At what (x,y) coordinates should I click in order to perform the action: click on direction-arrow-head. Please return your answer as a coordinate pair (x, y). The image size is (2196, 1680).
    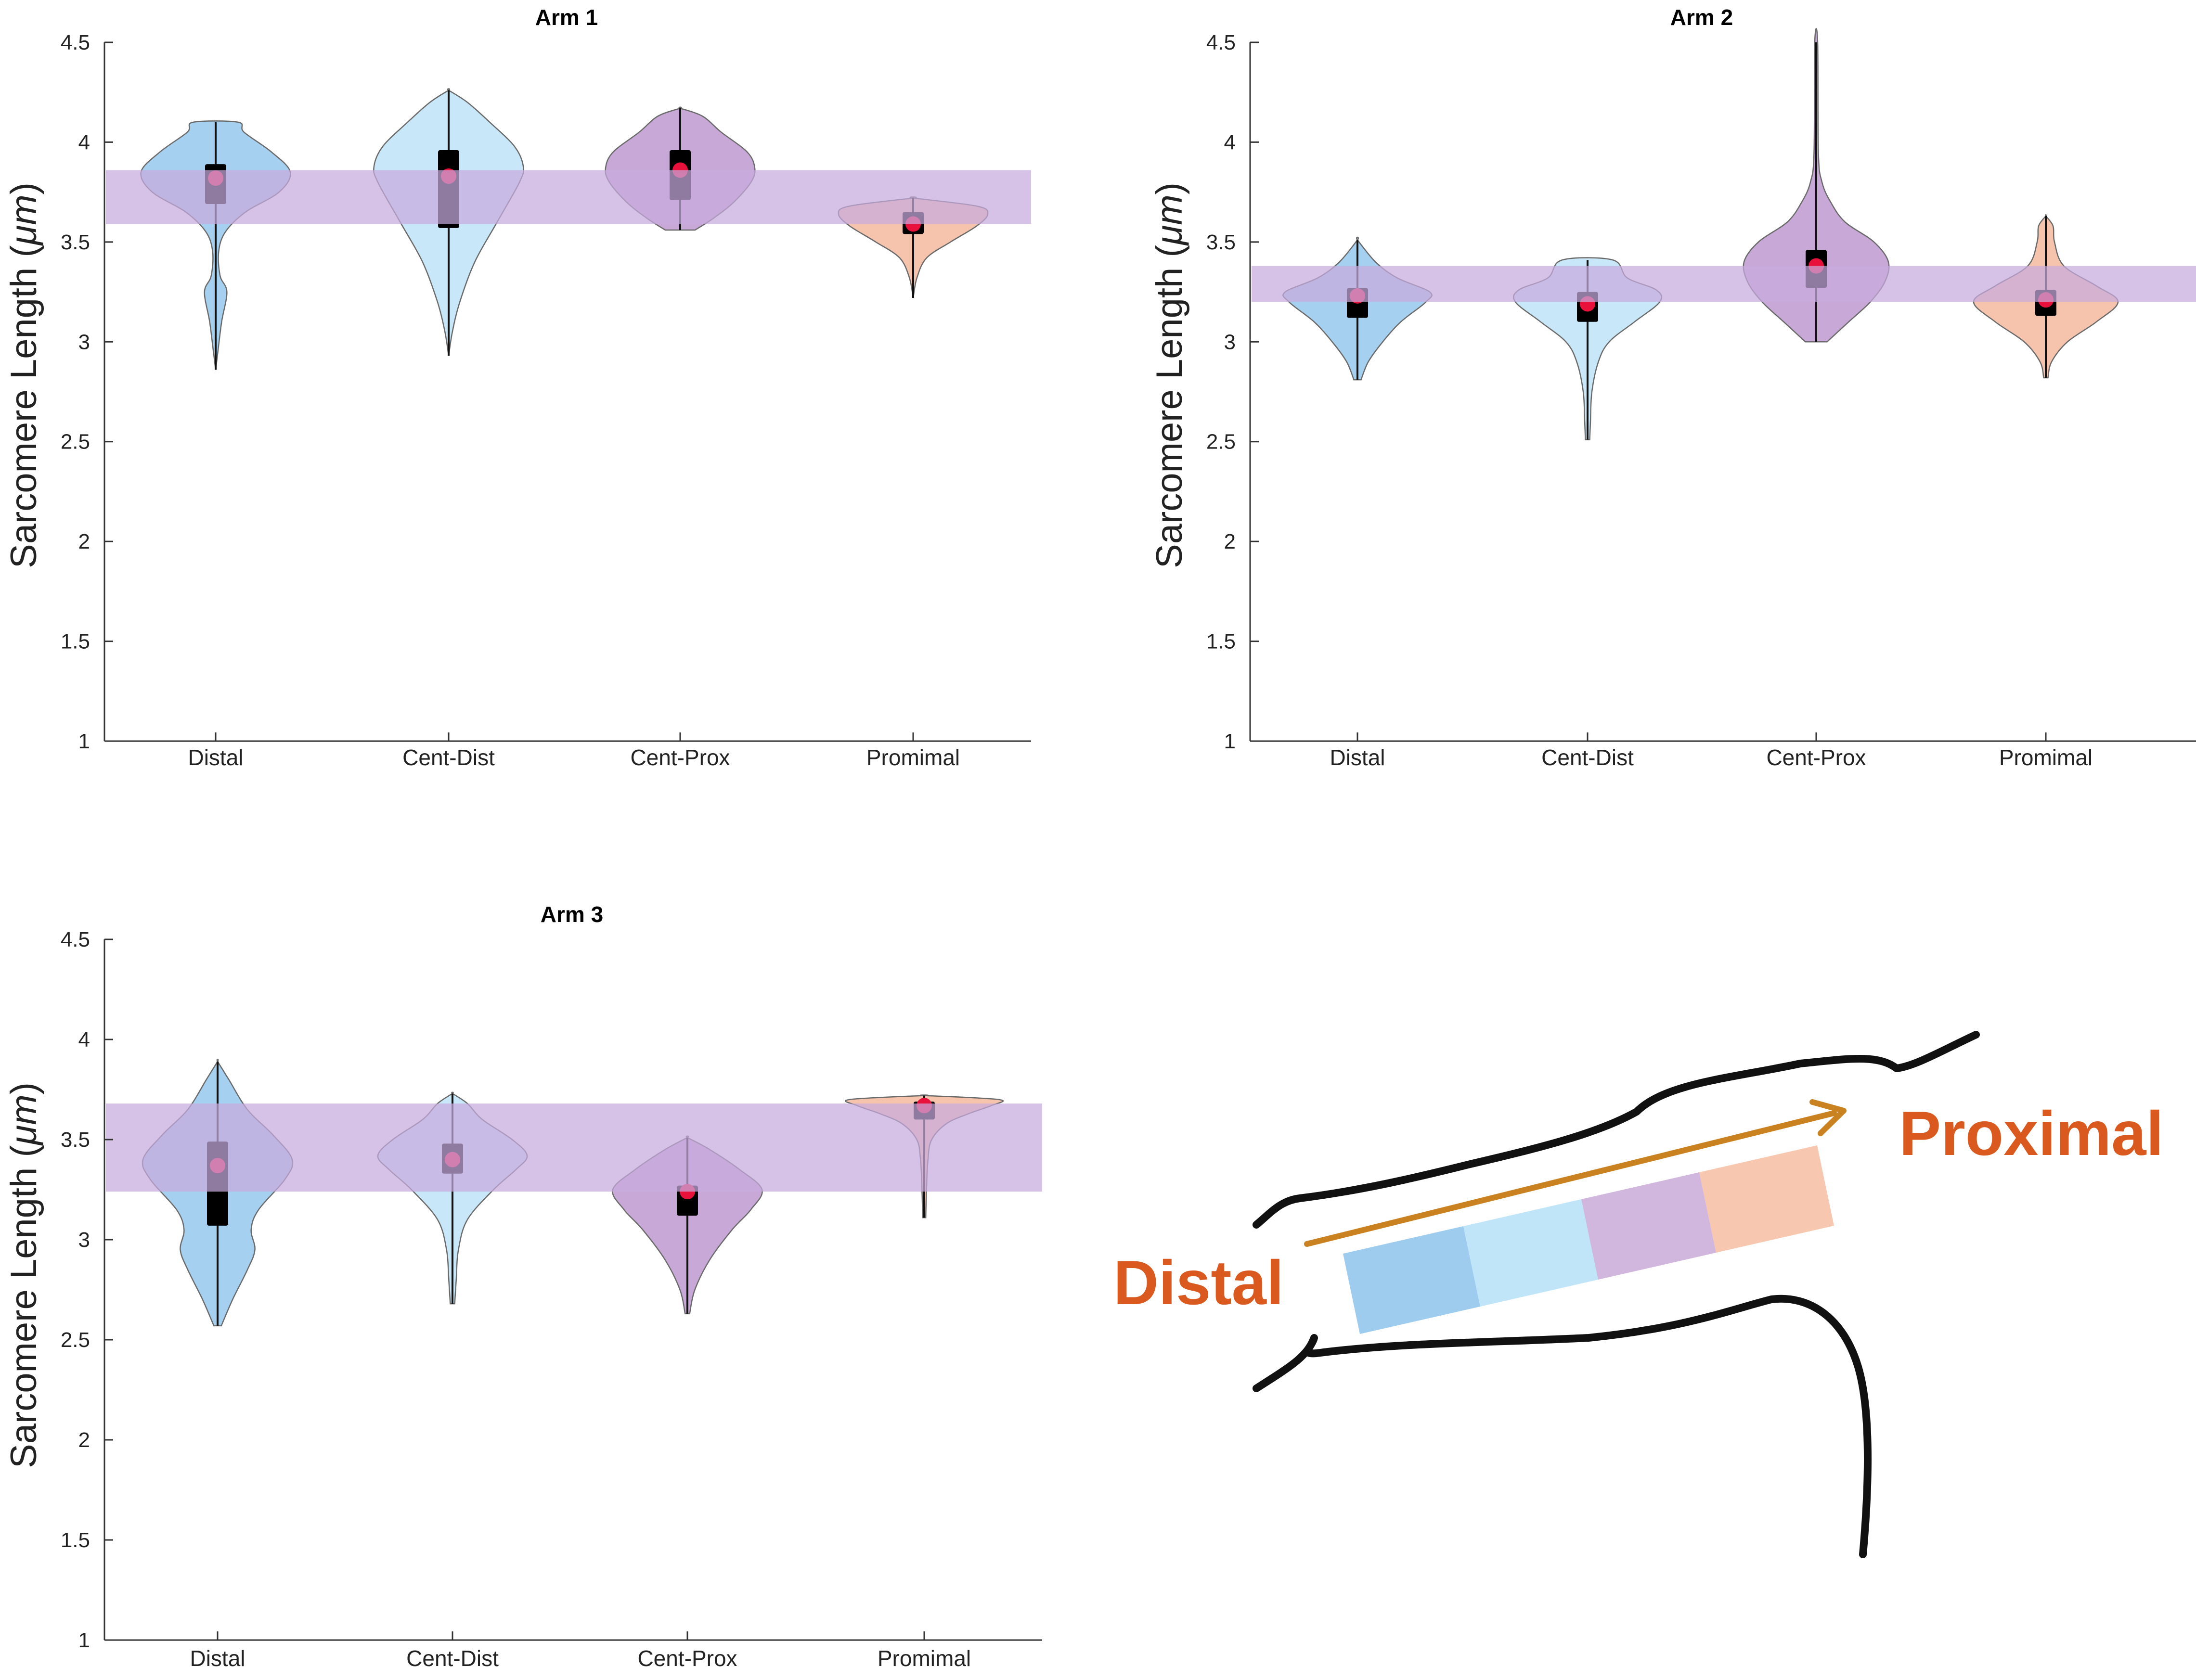
    Looking at the image, I should click on (1828, 1117).